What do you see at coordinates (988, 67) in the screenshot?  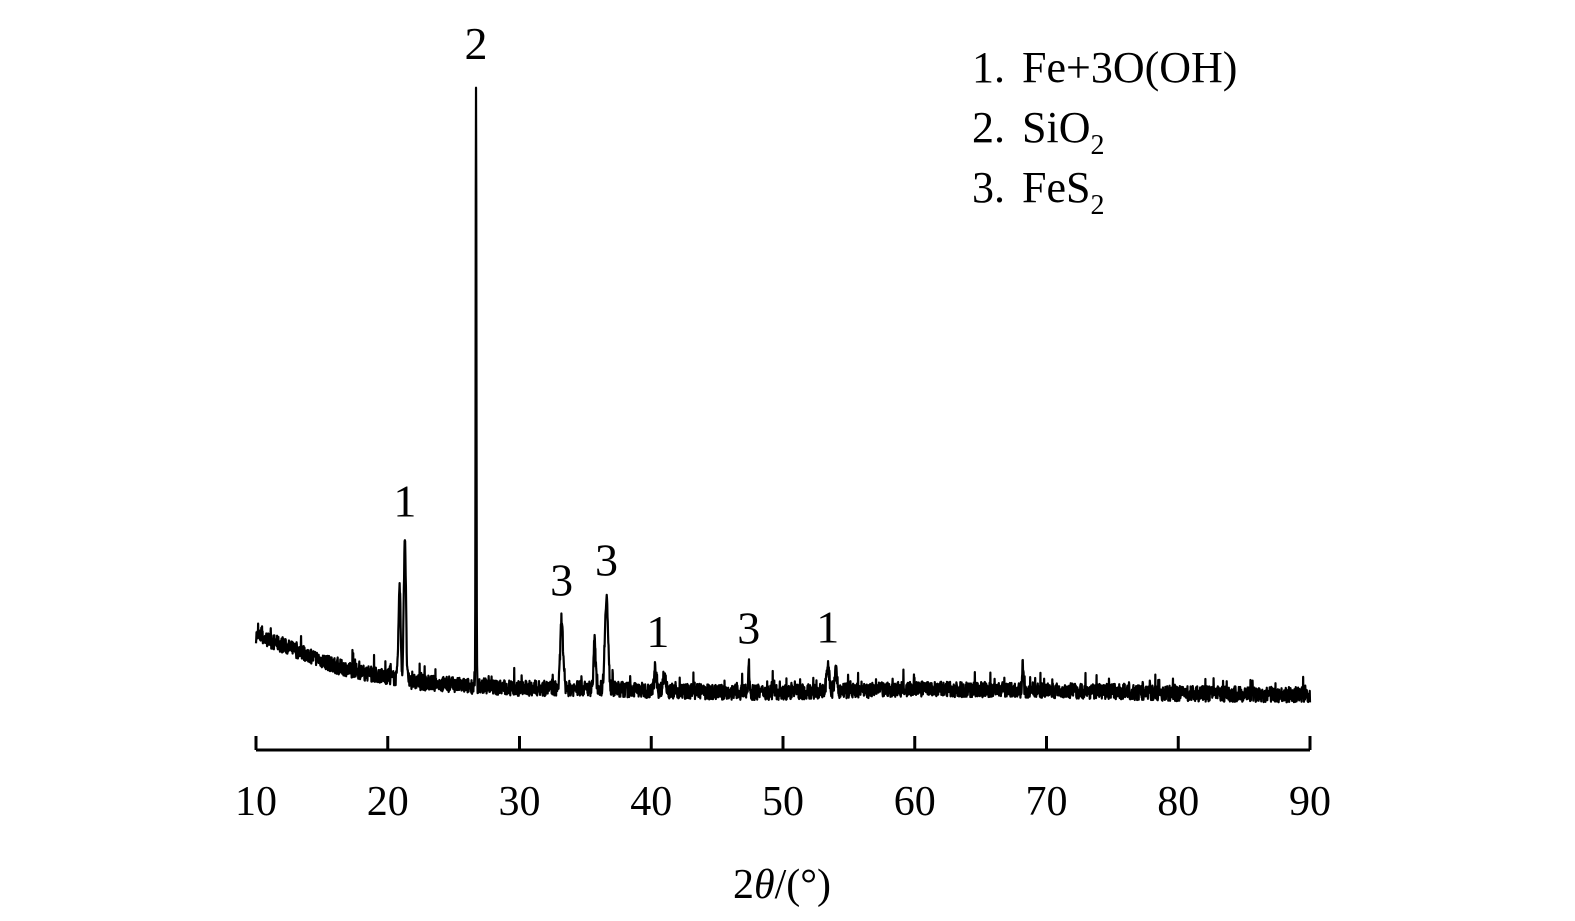 I see `legend-entry-number: 1.` at bounding box center [988, 67].